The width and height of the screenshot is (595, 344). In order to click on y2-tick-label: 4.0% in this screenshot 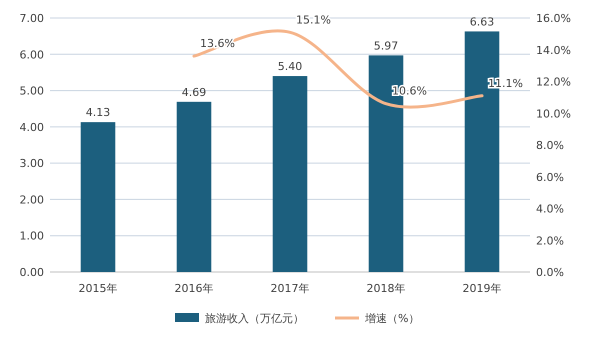, I will do `click(550, 209)`.